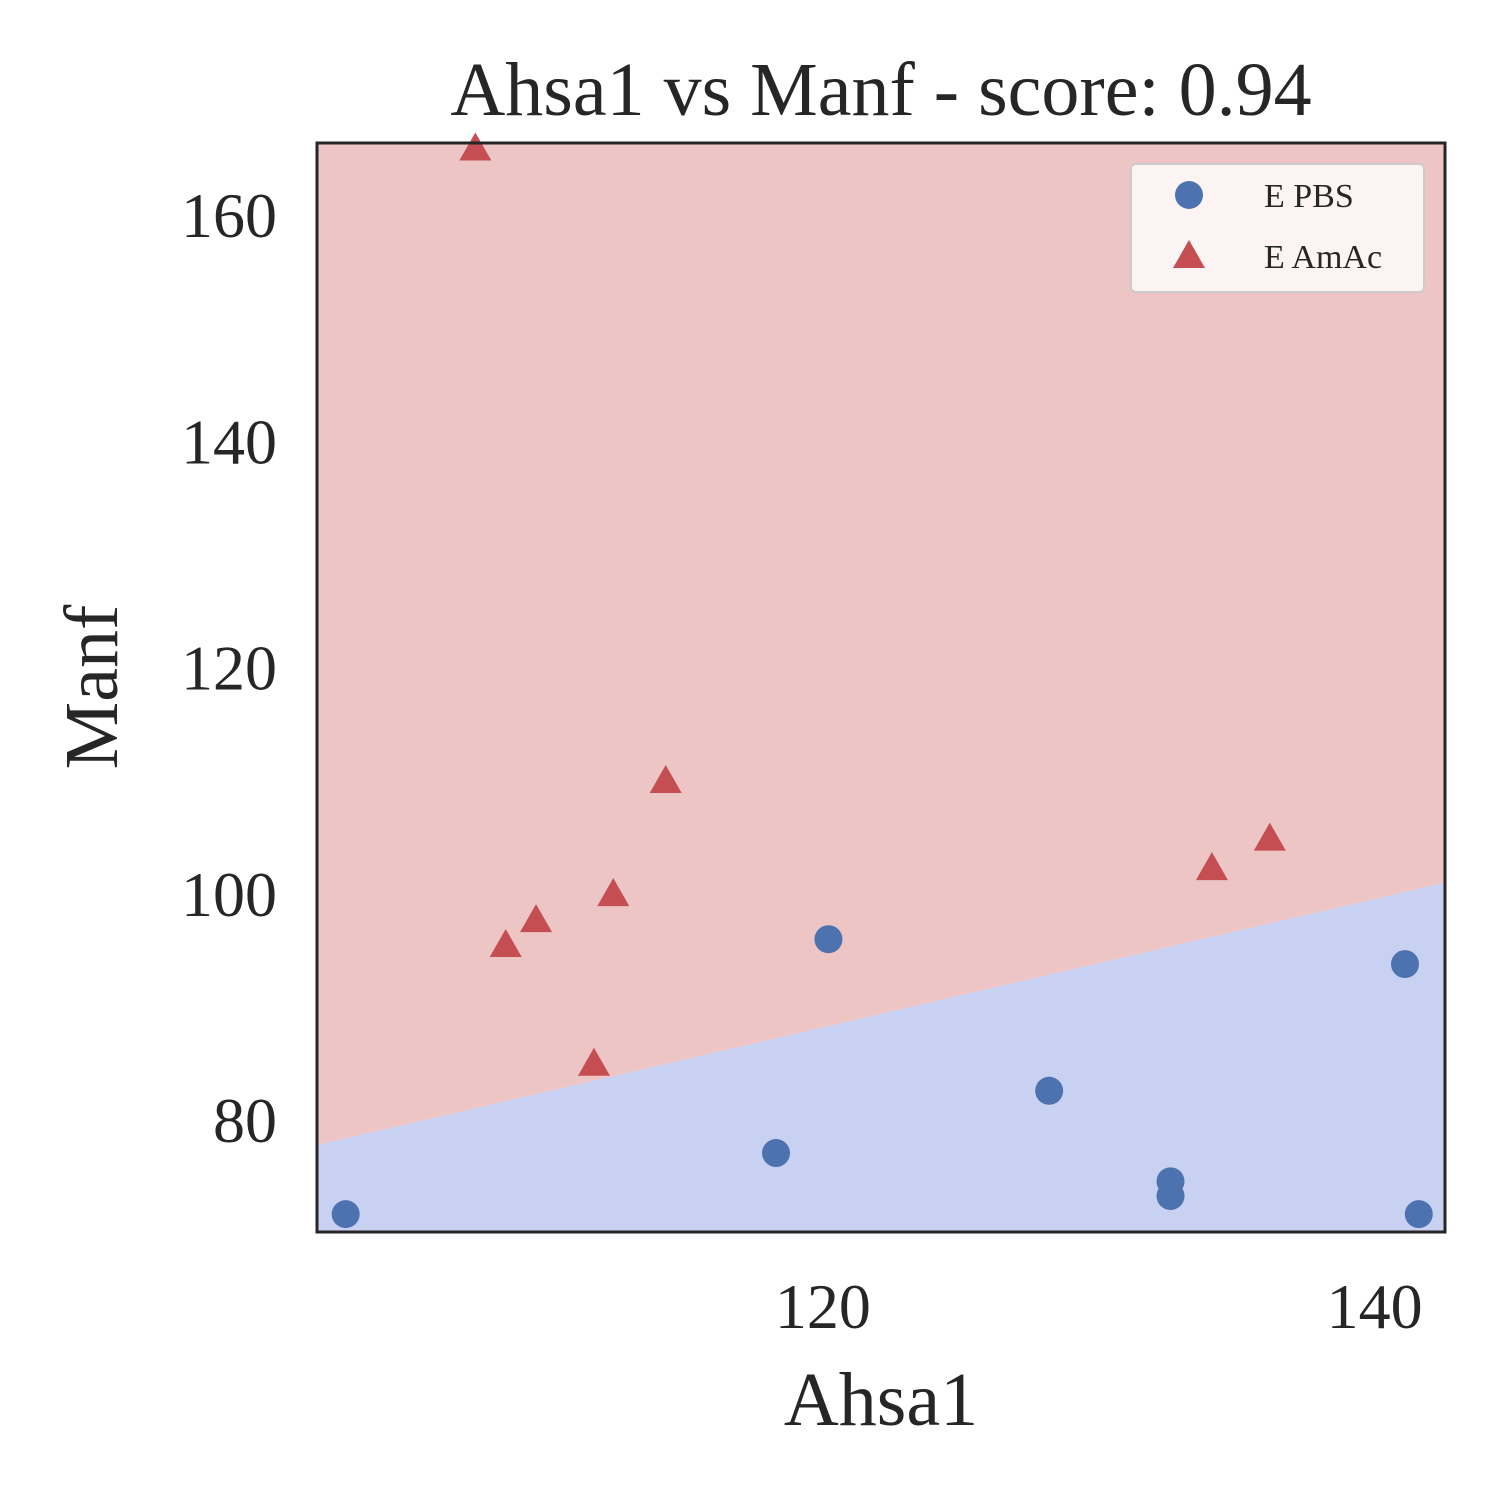  I want to click on x-tick-label: 120, so click(823, 1306).